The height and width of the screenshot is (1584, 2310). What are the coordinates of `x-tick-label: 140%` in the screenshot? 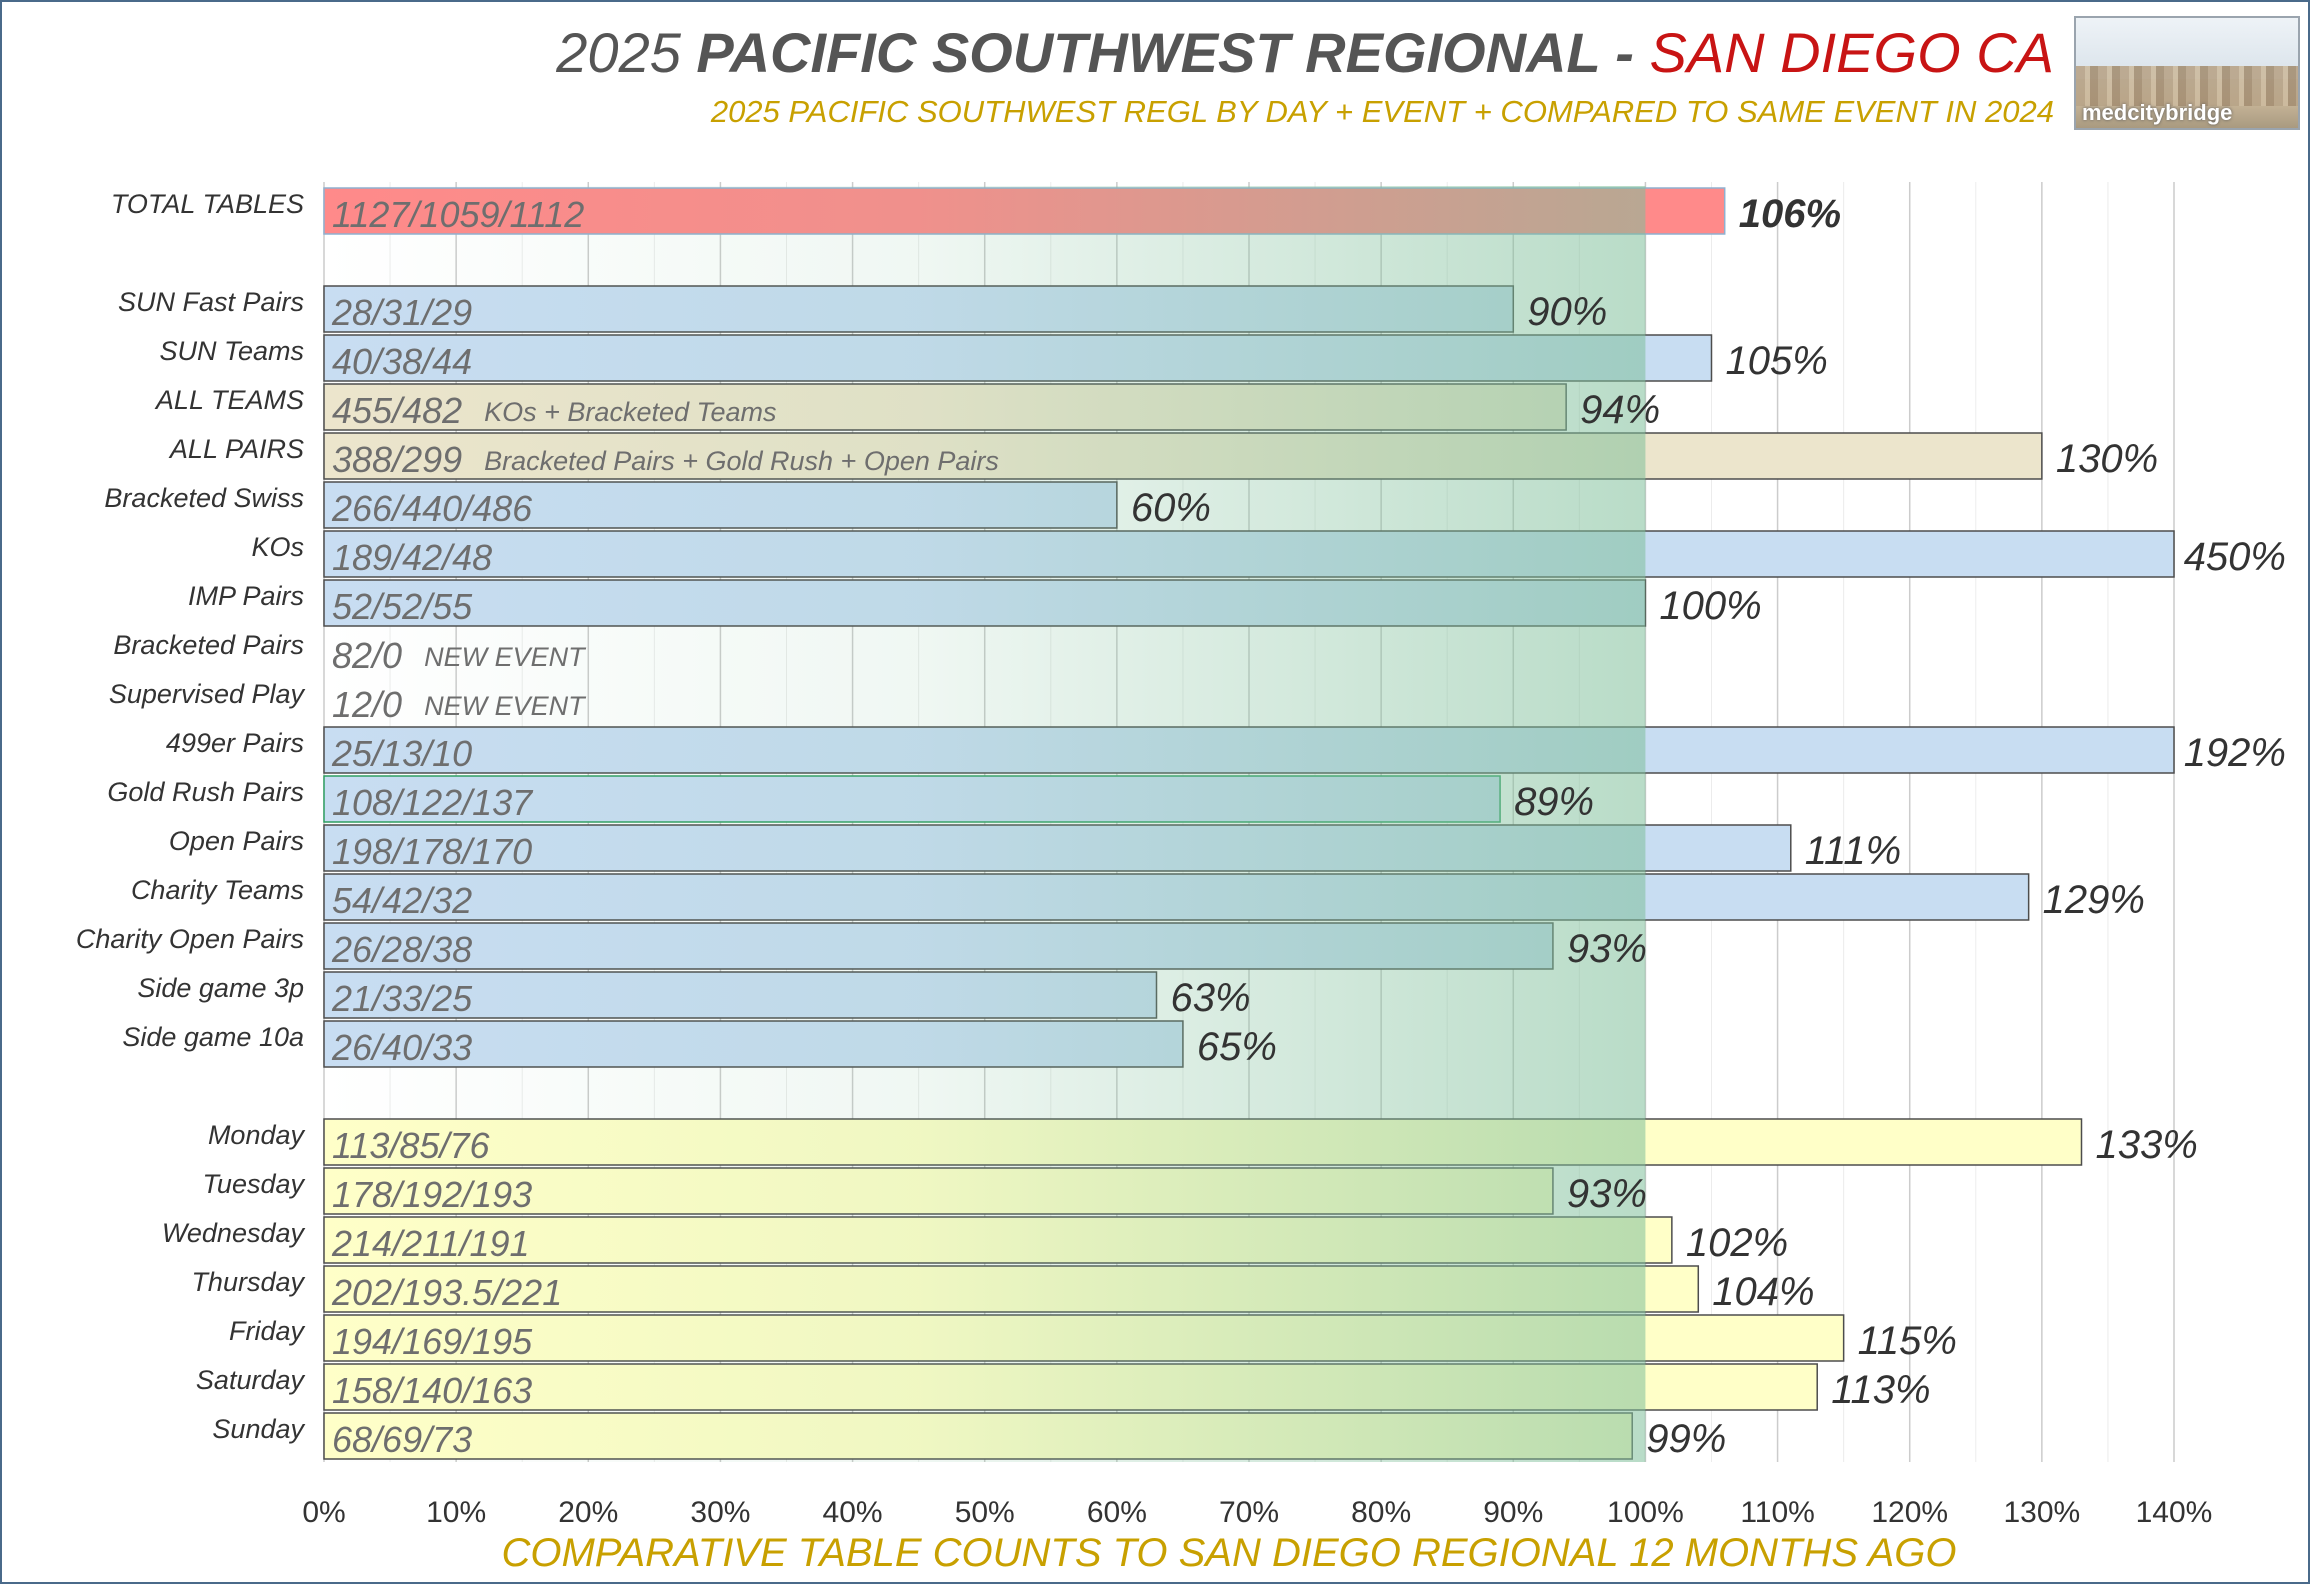 It's located at (2174, 1512).